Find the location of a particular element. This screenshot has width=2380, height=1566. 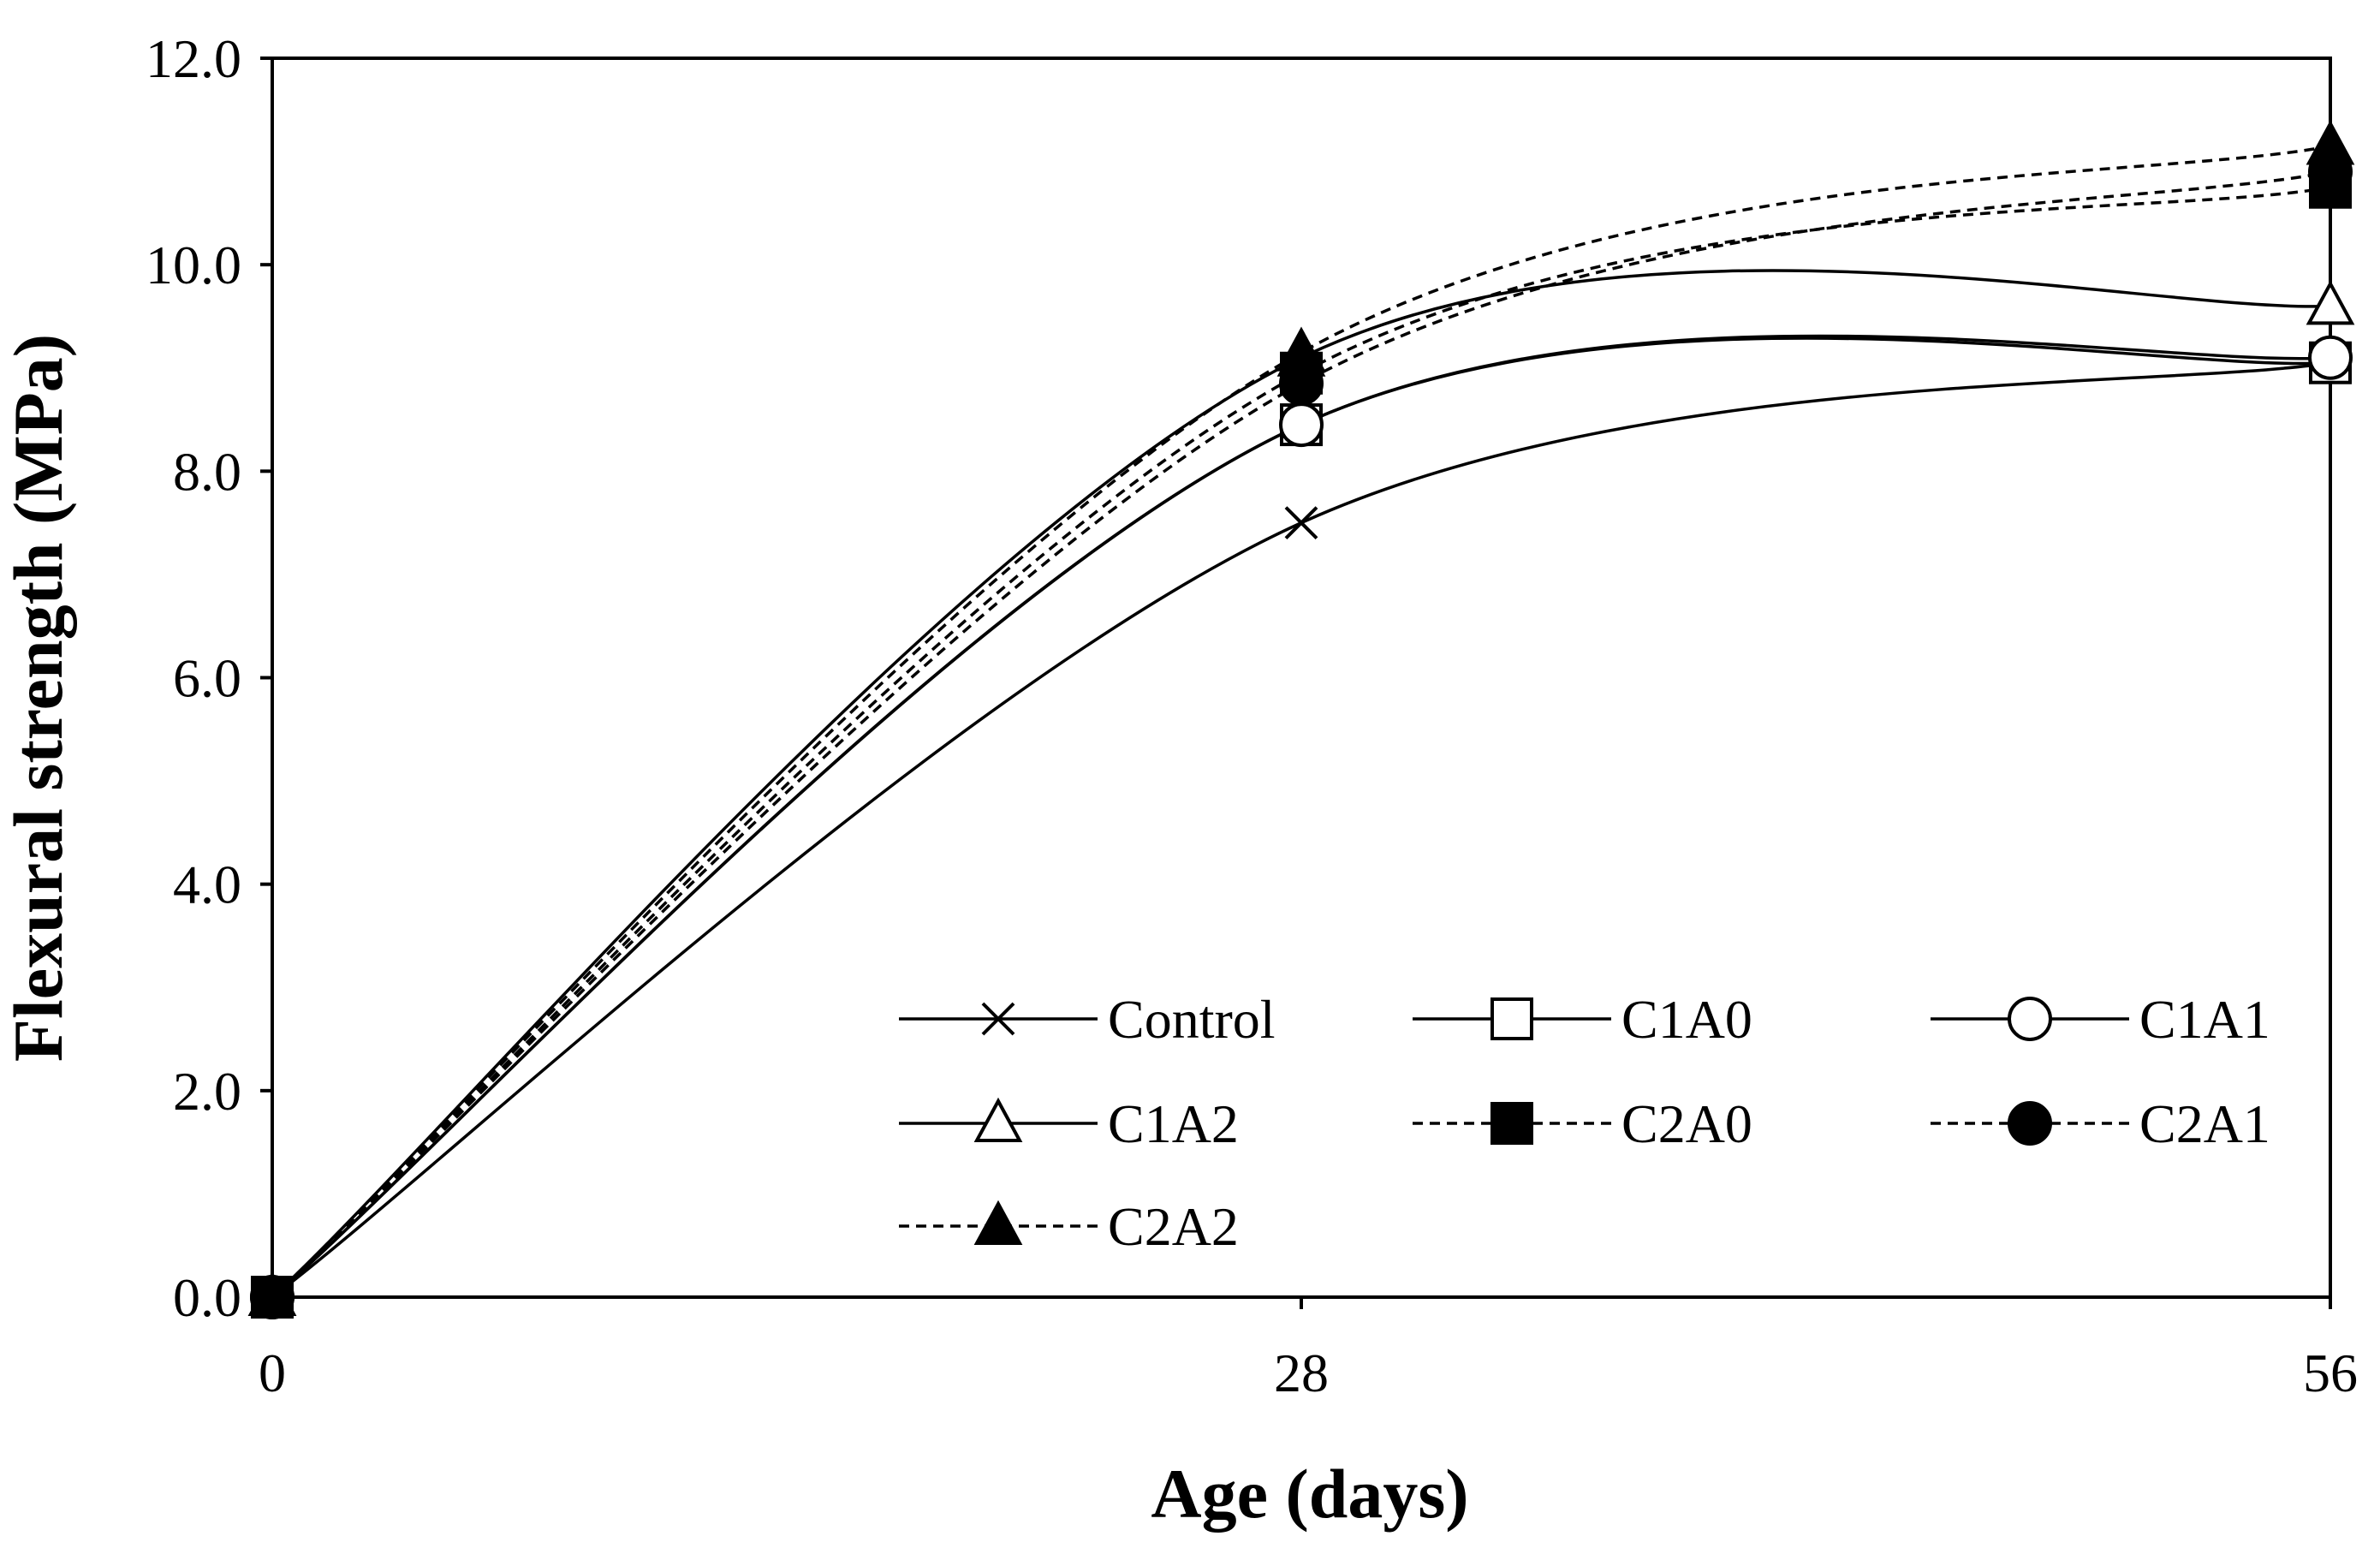

y-tick-label: 2.0 is located at coordinates (207, 1091).